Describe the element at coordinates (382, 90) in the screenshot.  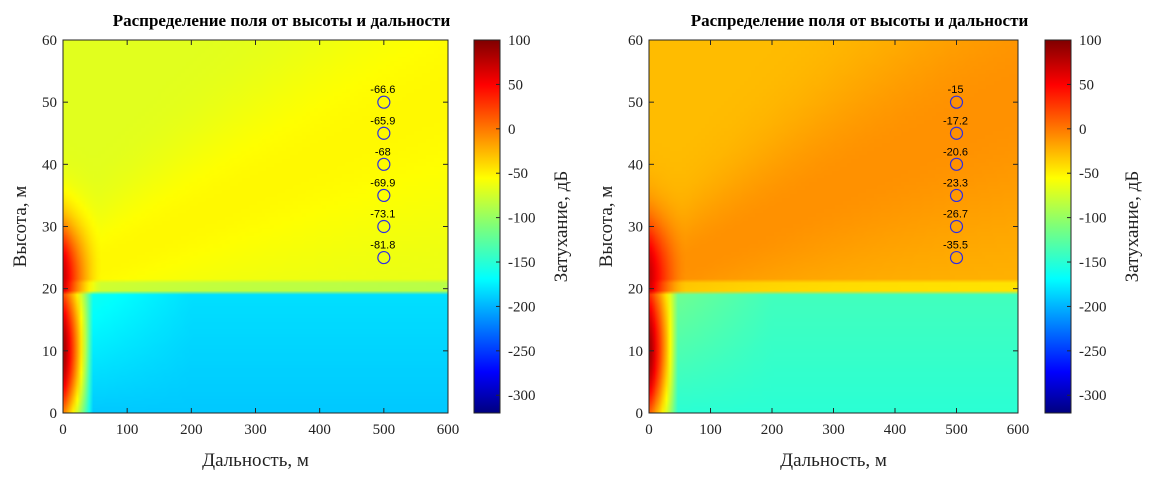
I see `probe-marker-label: -66.6` at that location.